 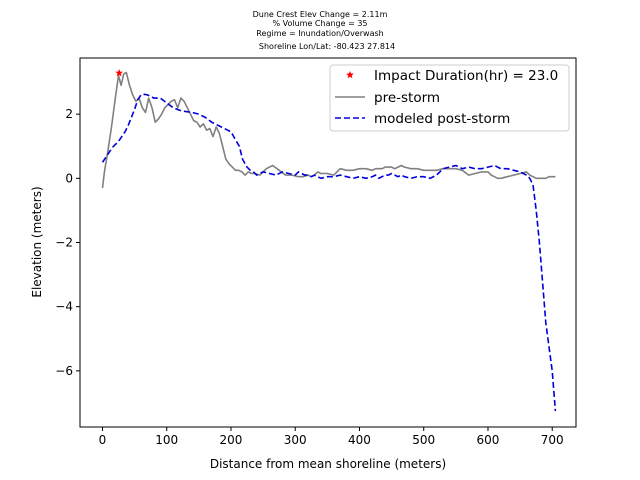 What do you see at coordinates (69, 114) in the screenshot?
I see `y-tick-label: 2` at bounding box center [69, 114].